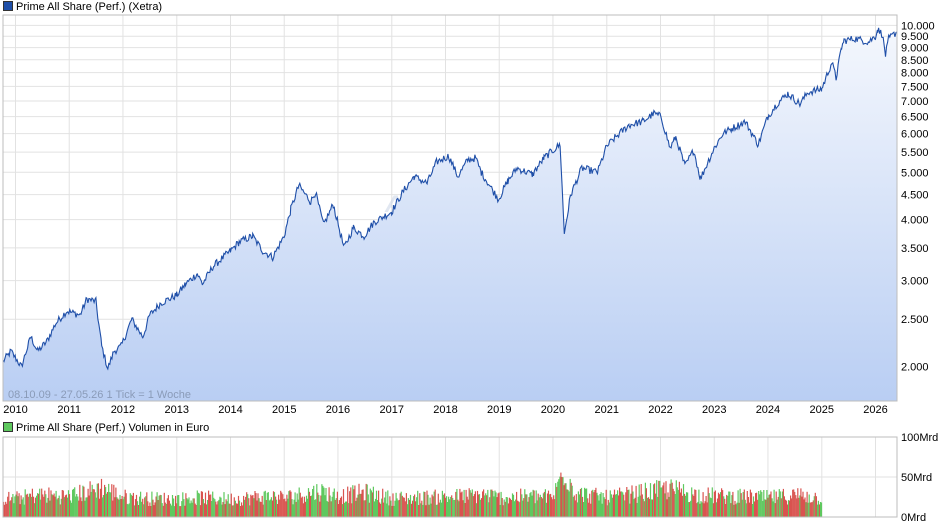 This screenshot has width=940, height=526. Describe the element at coordinates (918, 26) in the screenshot. I see `price-y-tick-label: 10.000` at that location.